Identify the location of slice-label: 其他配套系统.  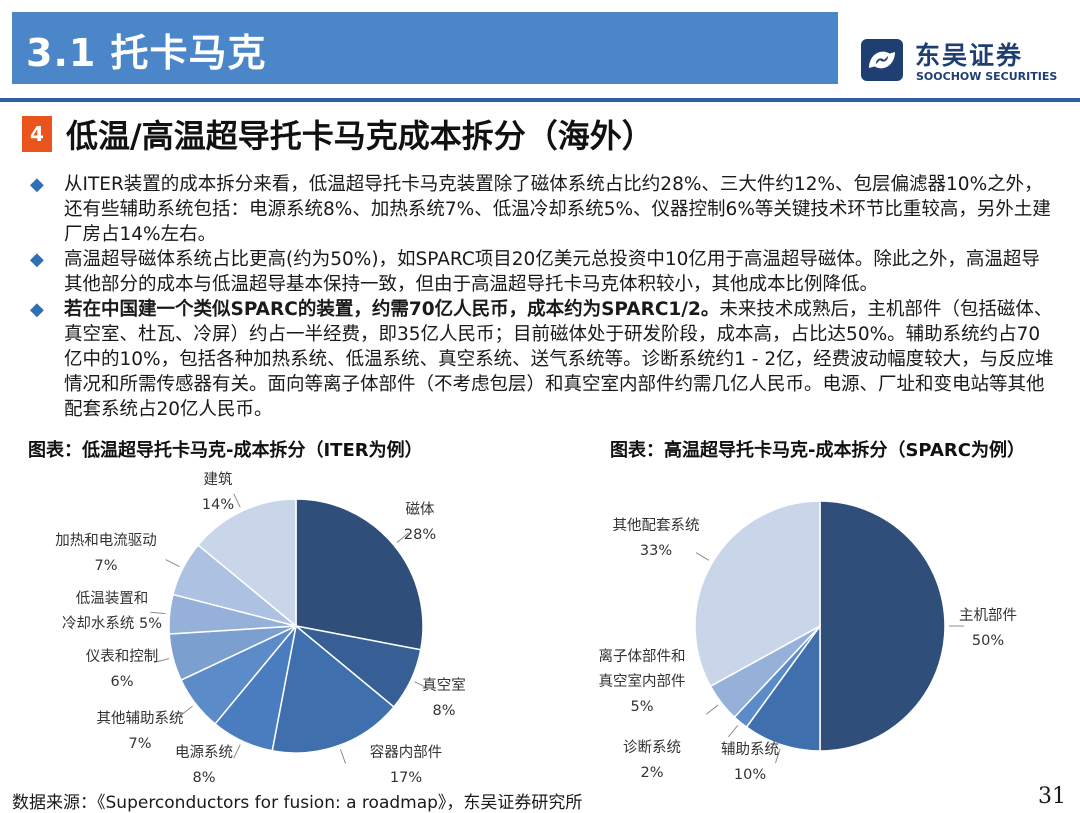
(656, 525).